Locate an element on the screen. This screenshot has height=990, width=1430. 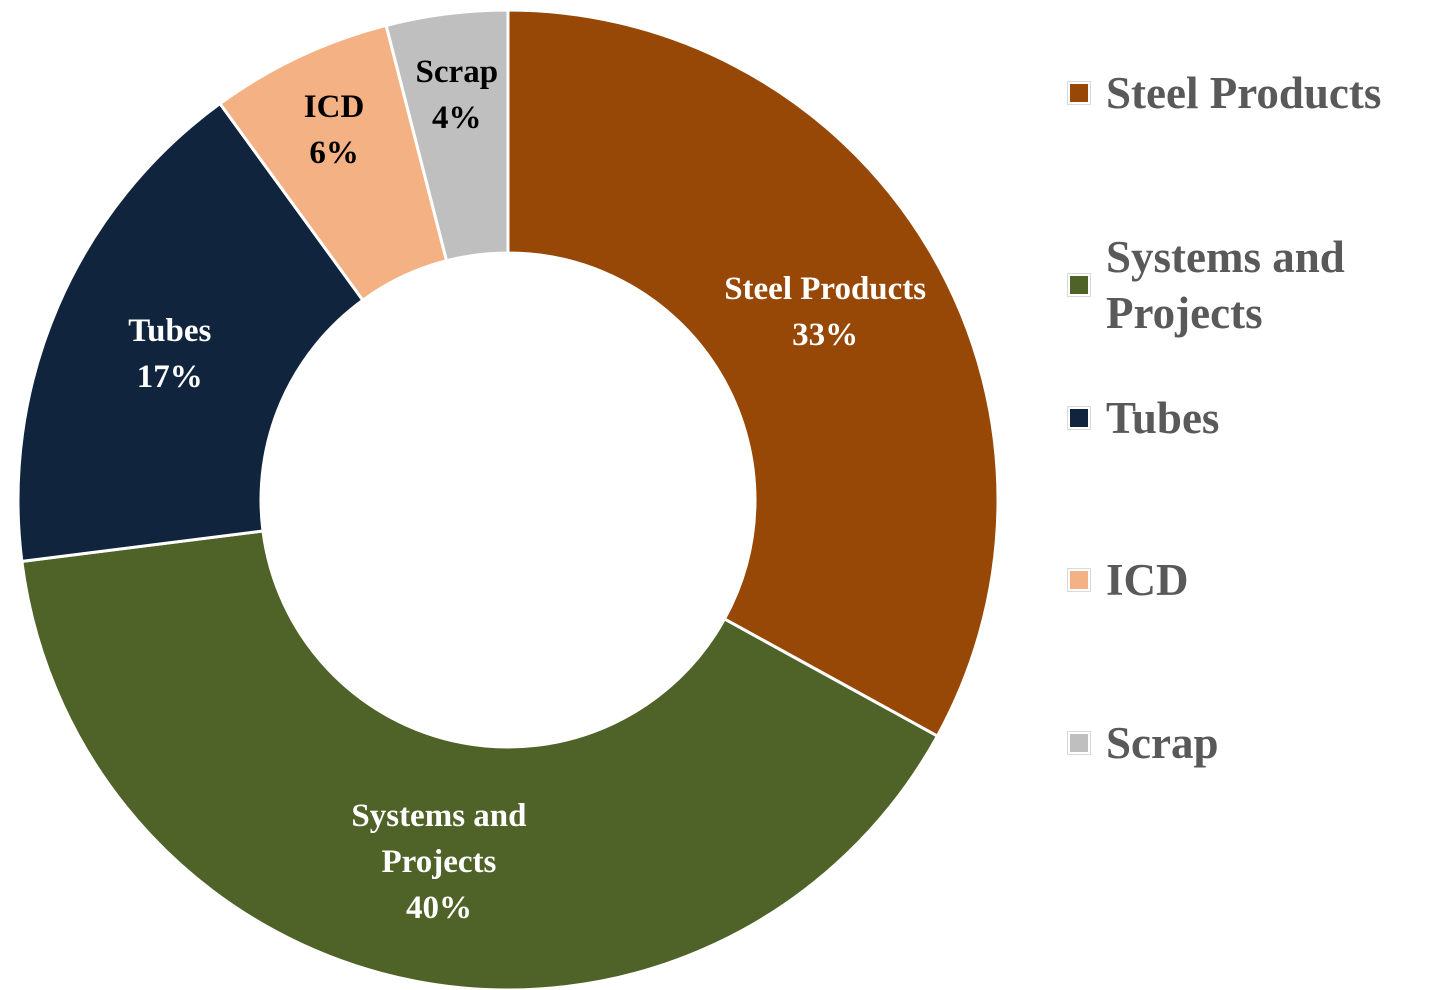
slice-value: 17% is located at coordinates (169, 376).